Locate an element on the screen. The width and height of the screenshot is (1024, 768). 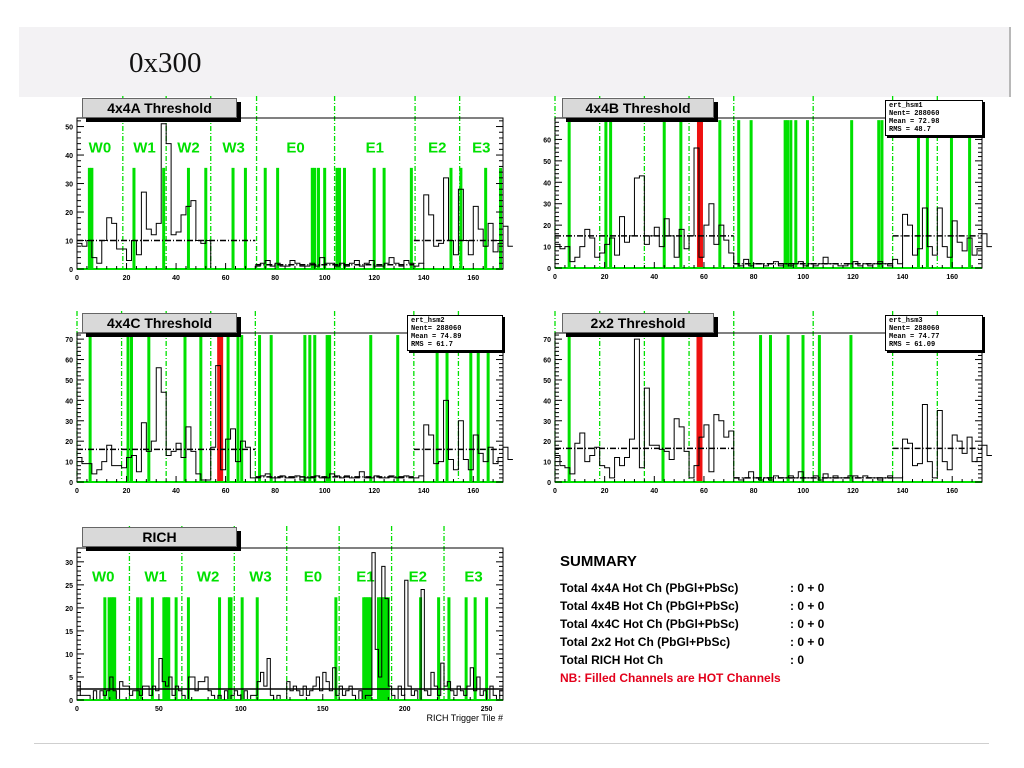
histogram-line is located at coordinates (773, 207).